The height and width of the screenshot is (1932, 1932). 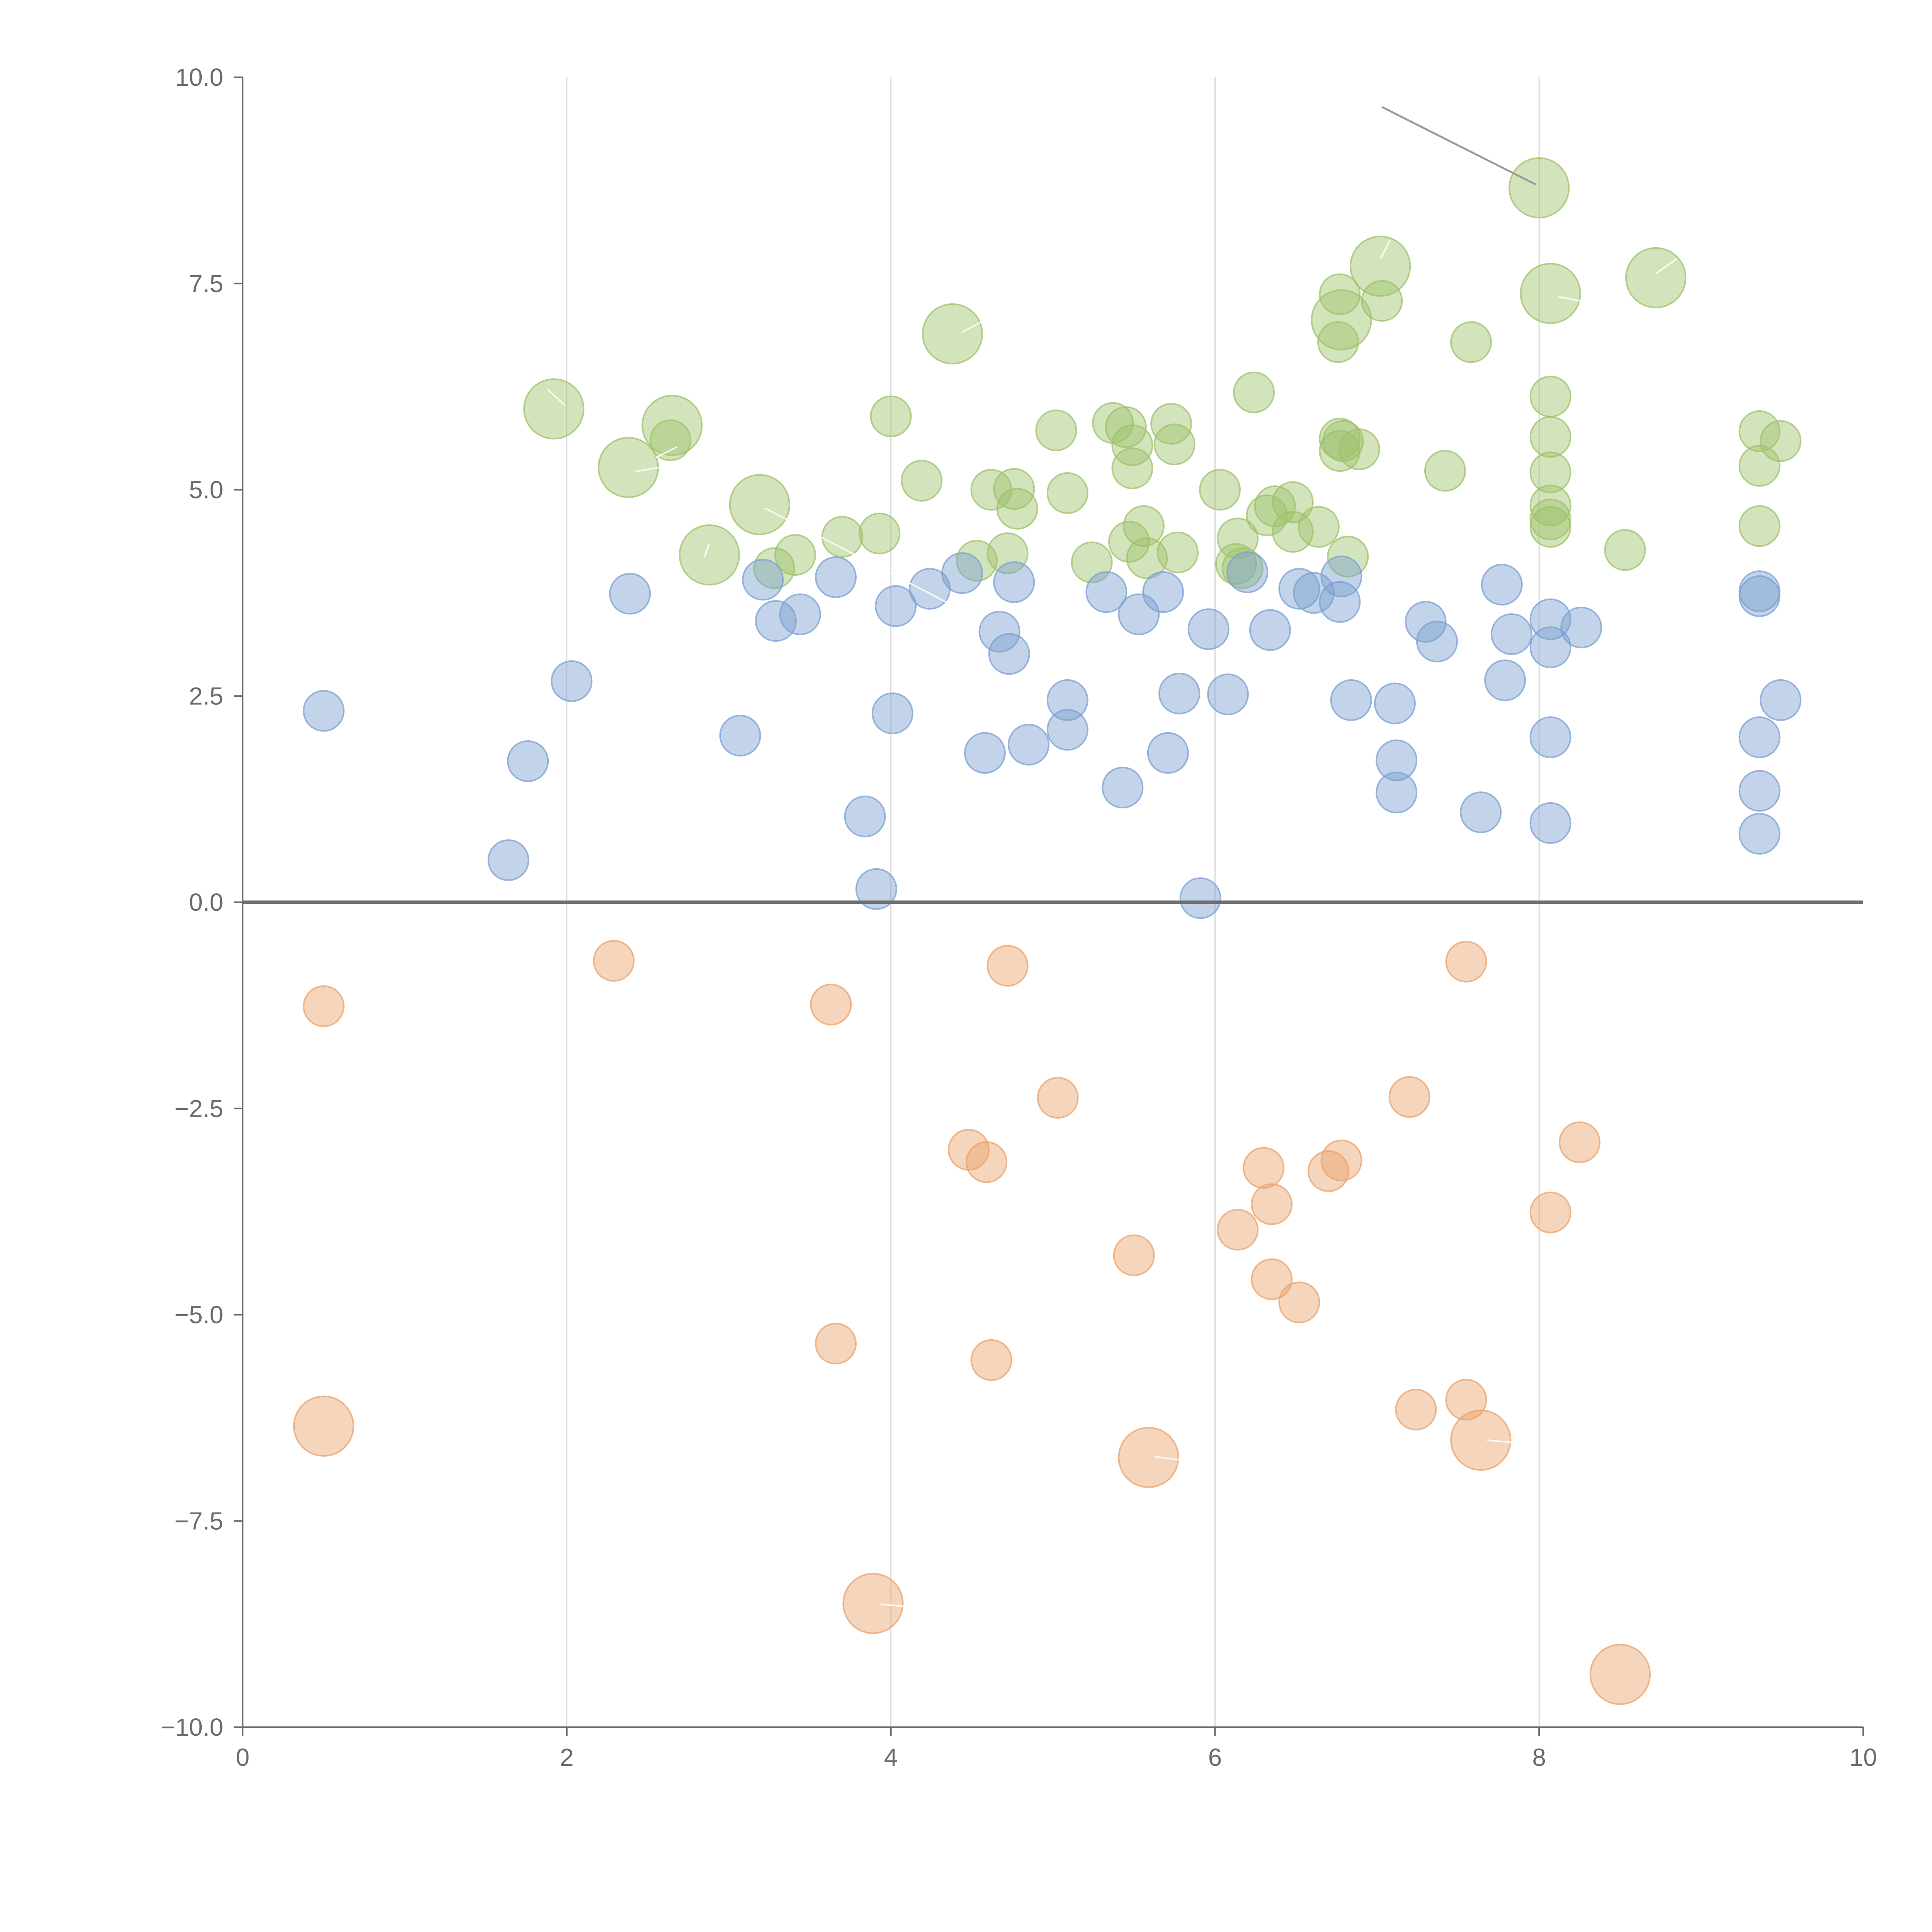 I want to click on y-tick-label: −2.5, so click(x=199, y=1108).